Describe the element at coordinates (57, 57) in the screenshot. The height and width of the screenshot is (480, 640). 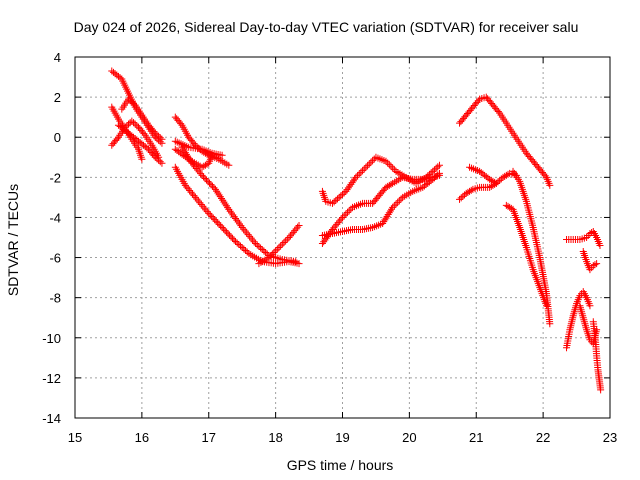
I see `y-tick-label: 4` at that location.